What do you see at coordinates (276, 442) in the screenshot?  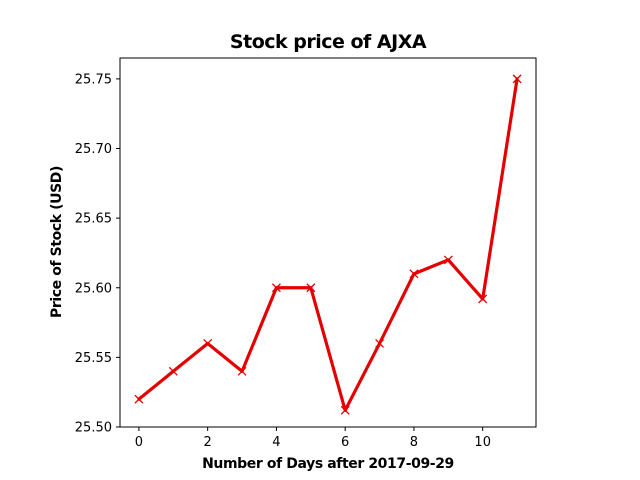 I see `x-tick-label: 4` at bounding box center [276, 442].